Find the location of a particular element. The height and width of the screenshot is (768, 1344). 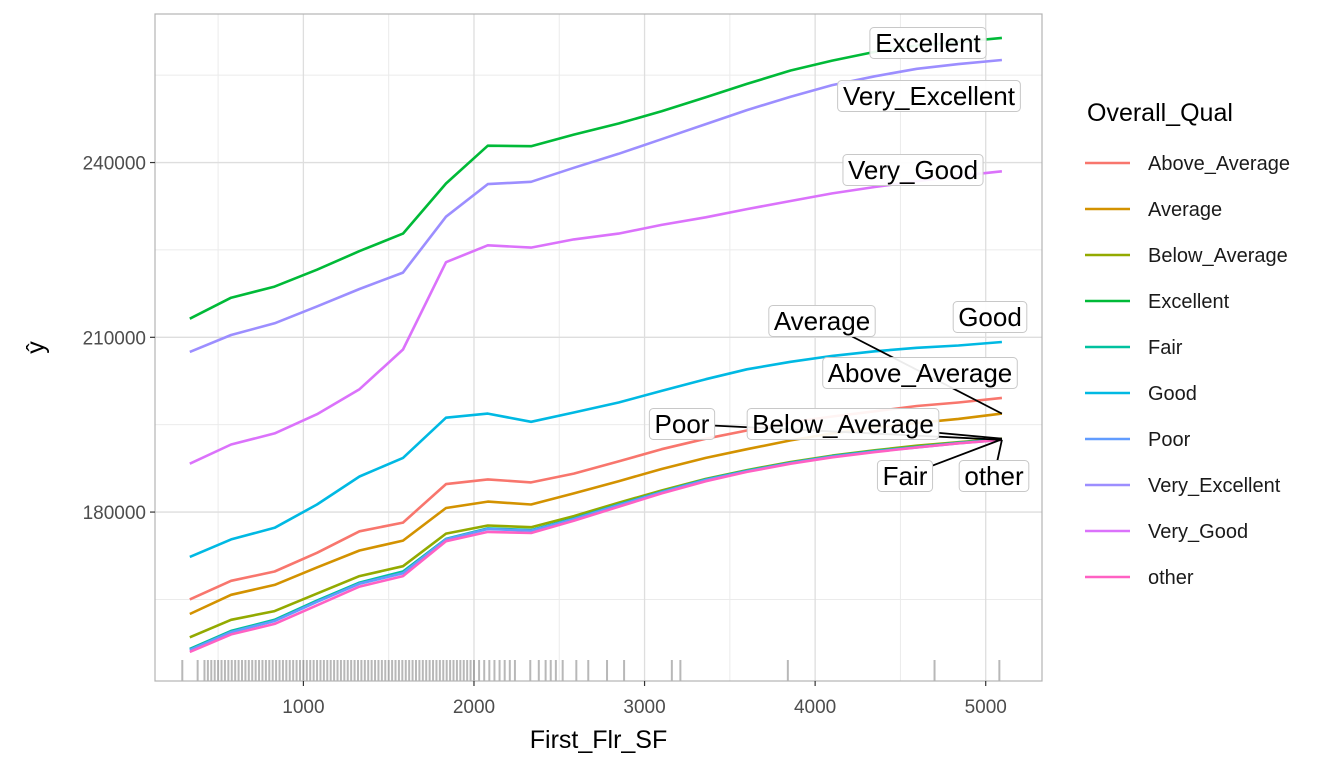

end-label-text: Fair is located at coordinates (905, 476).